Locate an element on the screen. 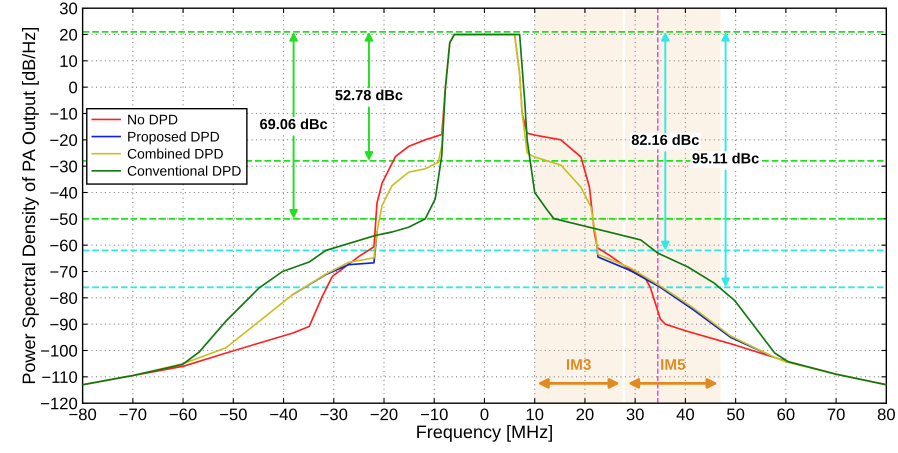 This screenshot has width=898, height=453. x-tick-label: −30 is located at coordinates (334, 414).